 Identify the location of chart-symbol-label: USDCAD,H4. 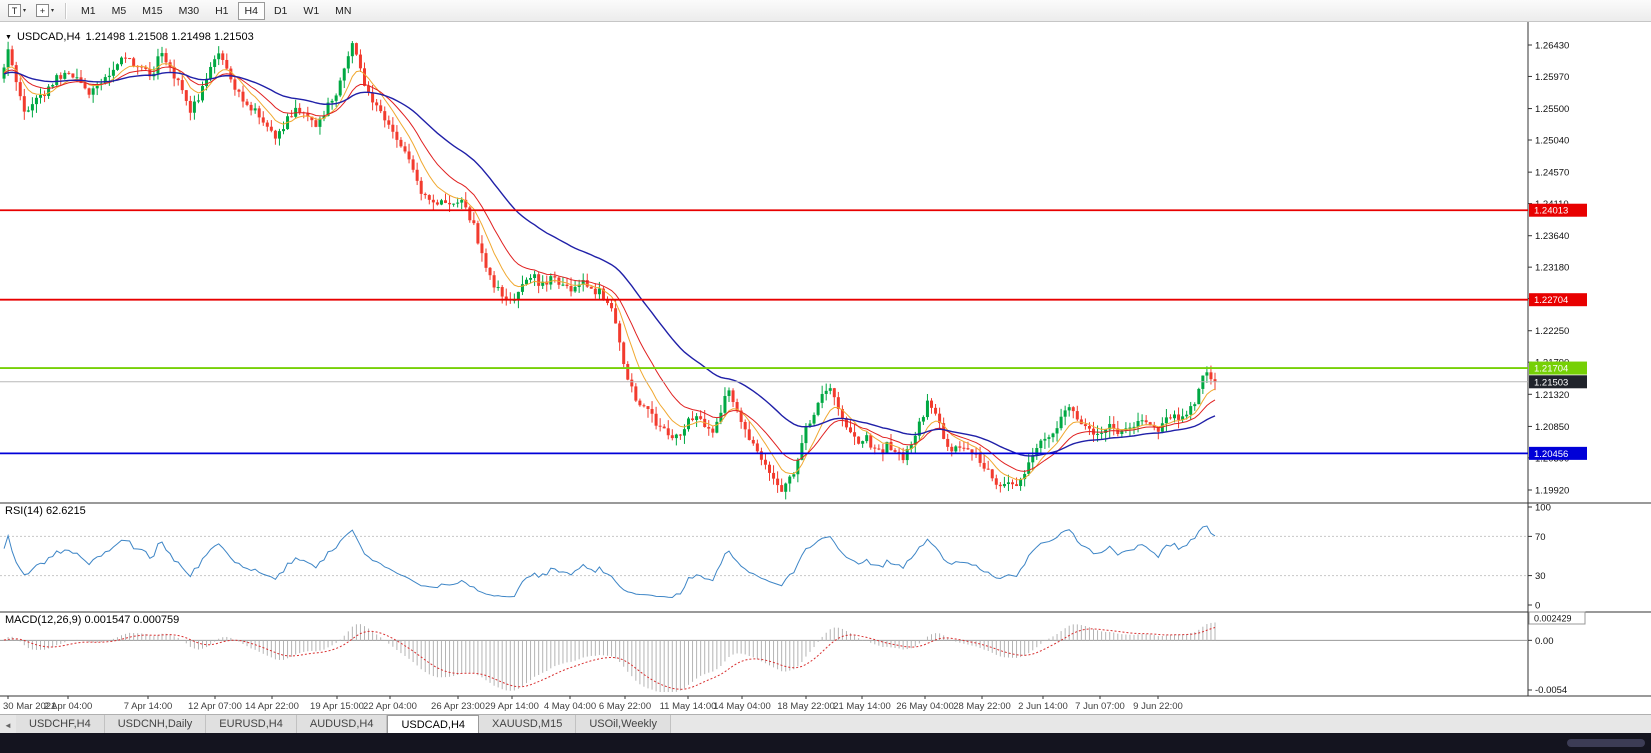
(48, 37).